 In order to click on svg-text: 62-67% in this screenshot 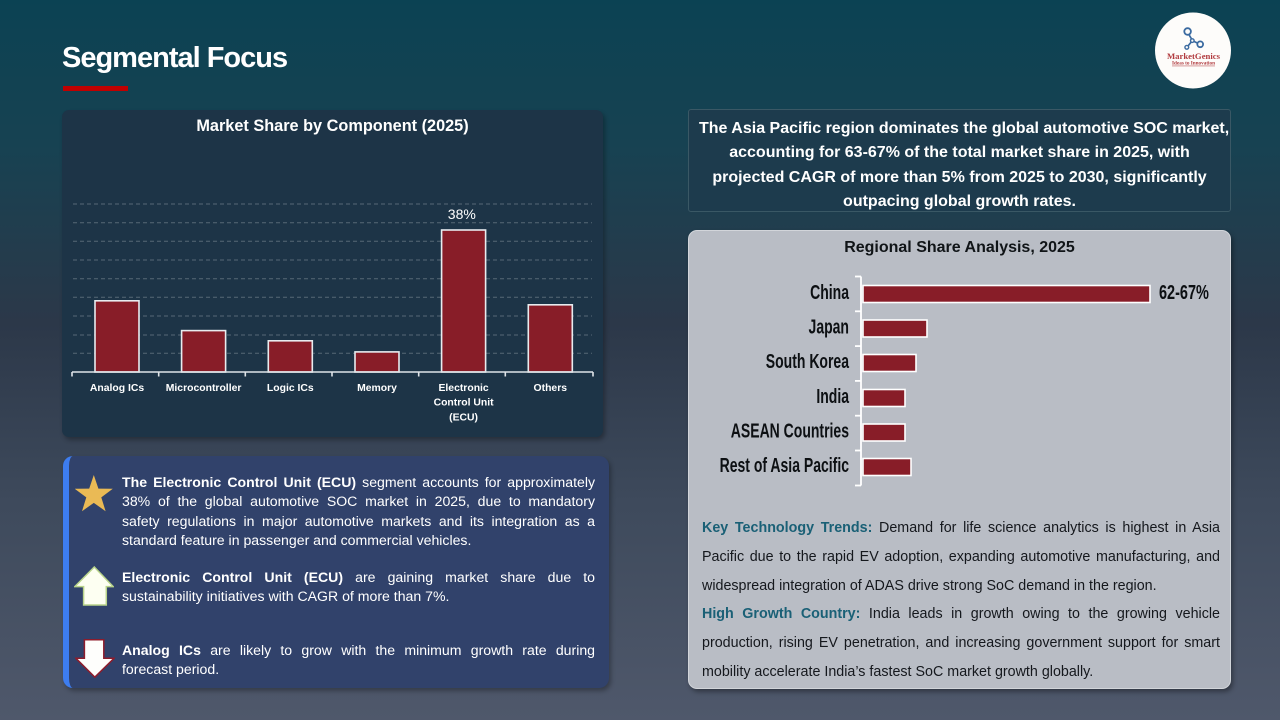, I will do `click(1184, 292)`.